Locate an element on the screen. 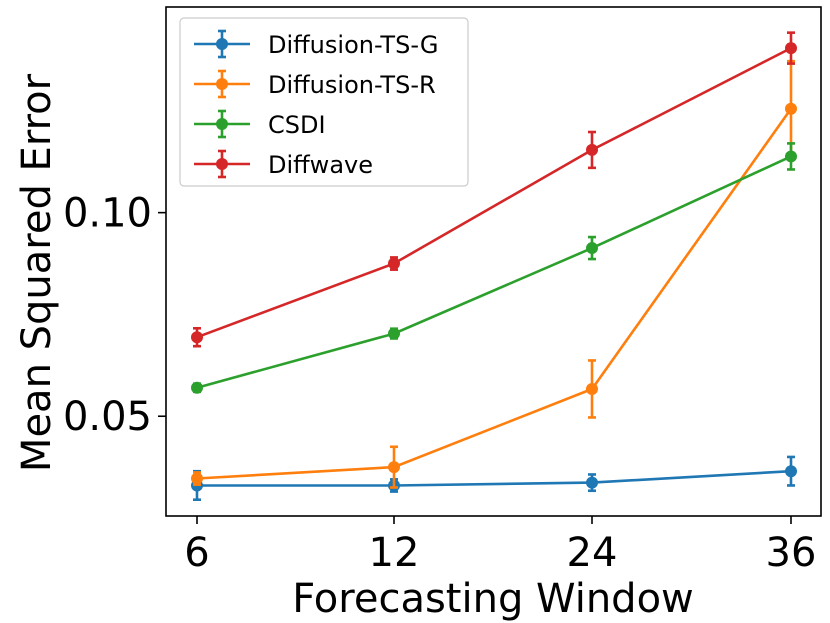 This screenshot has width=830, height=623. legend-item: Diffusion-TS-G is located at coordinates (316, 44).